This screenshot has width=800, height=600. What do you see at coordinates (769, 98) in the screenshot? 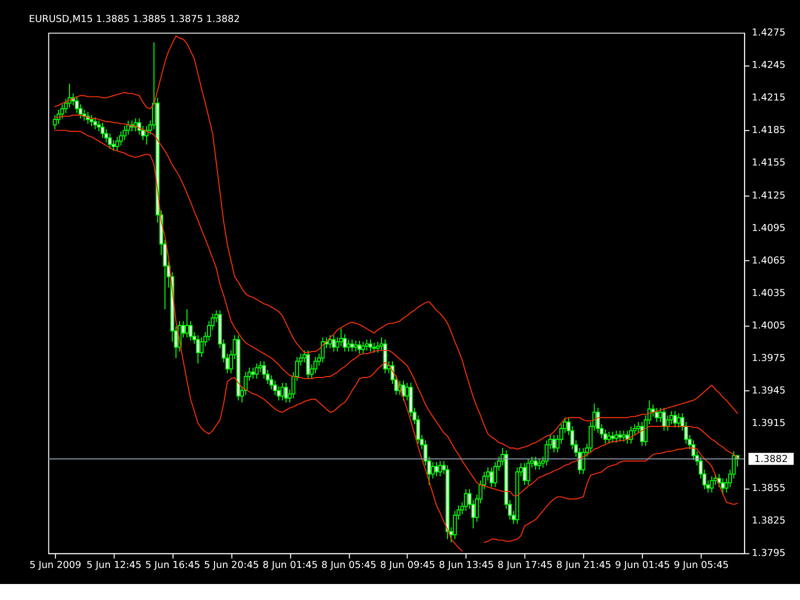
I see `y-tick-label: 1.4215` at bounding box center [769, 98].